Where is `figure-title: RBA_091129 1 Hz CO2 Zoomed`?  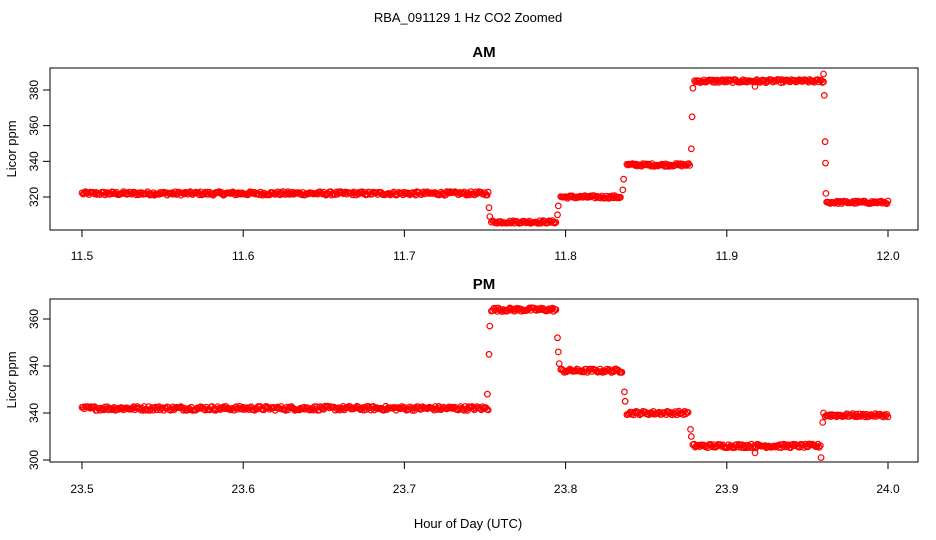
figure-title: RBA_091129 1 Hz CO2 Zoomed is located at coordinates (468, 17).